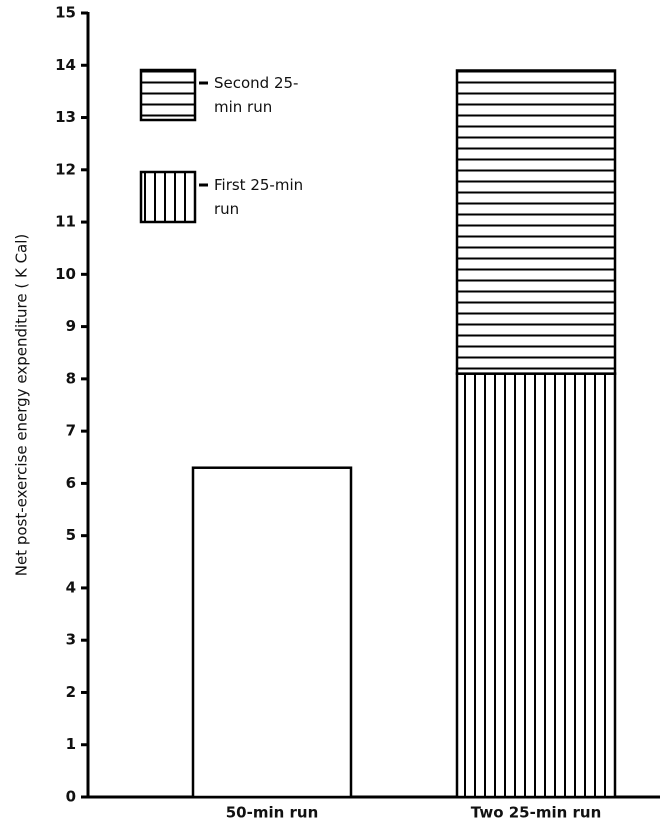 This screenshot has width=665, height=822. I want to click on legend-label: Second 25-min run, so click(256, 95).